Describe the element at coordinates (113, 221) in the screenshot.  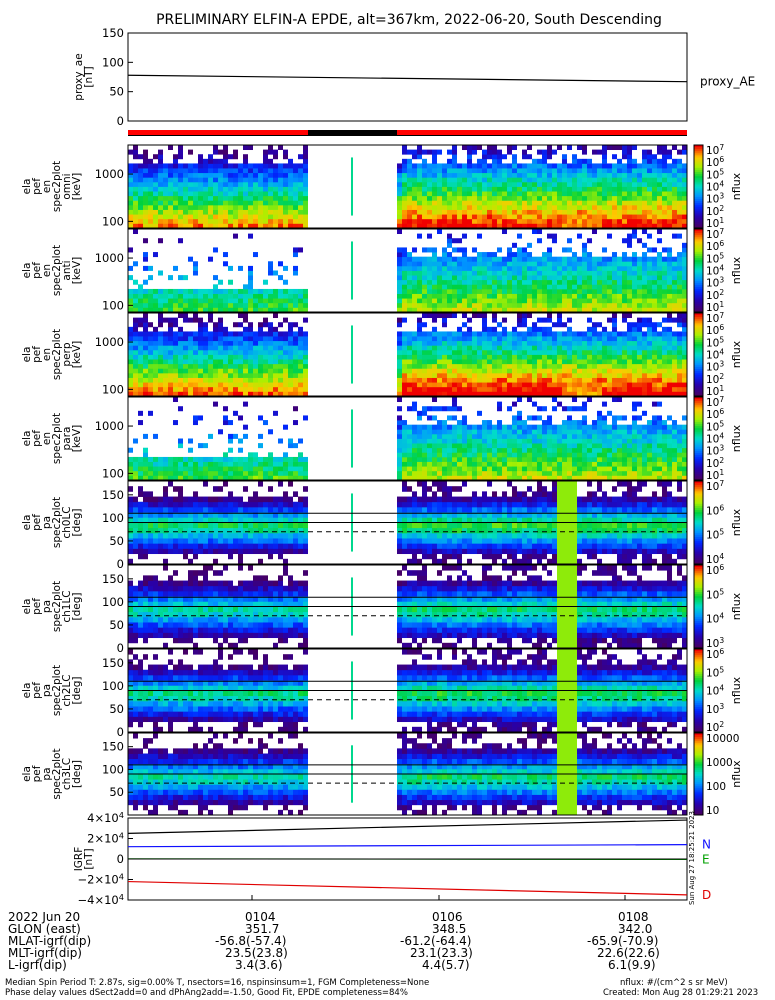
I see `y-tick-label: 100` at that location.